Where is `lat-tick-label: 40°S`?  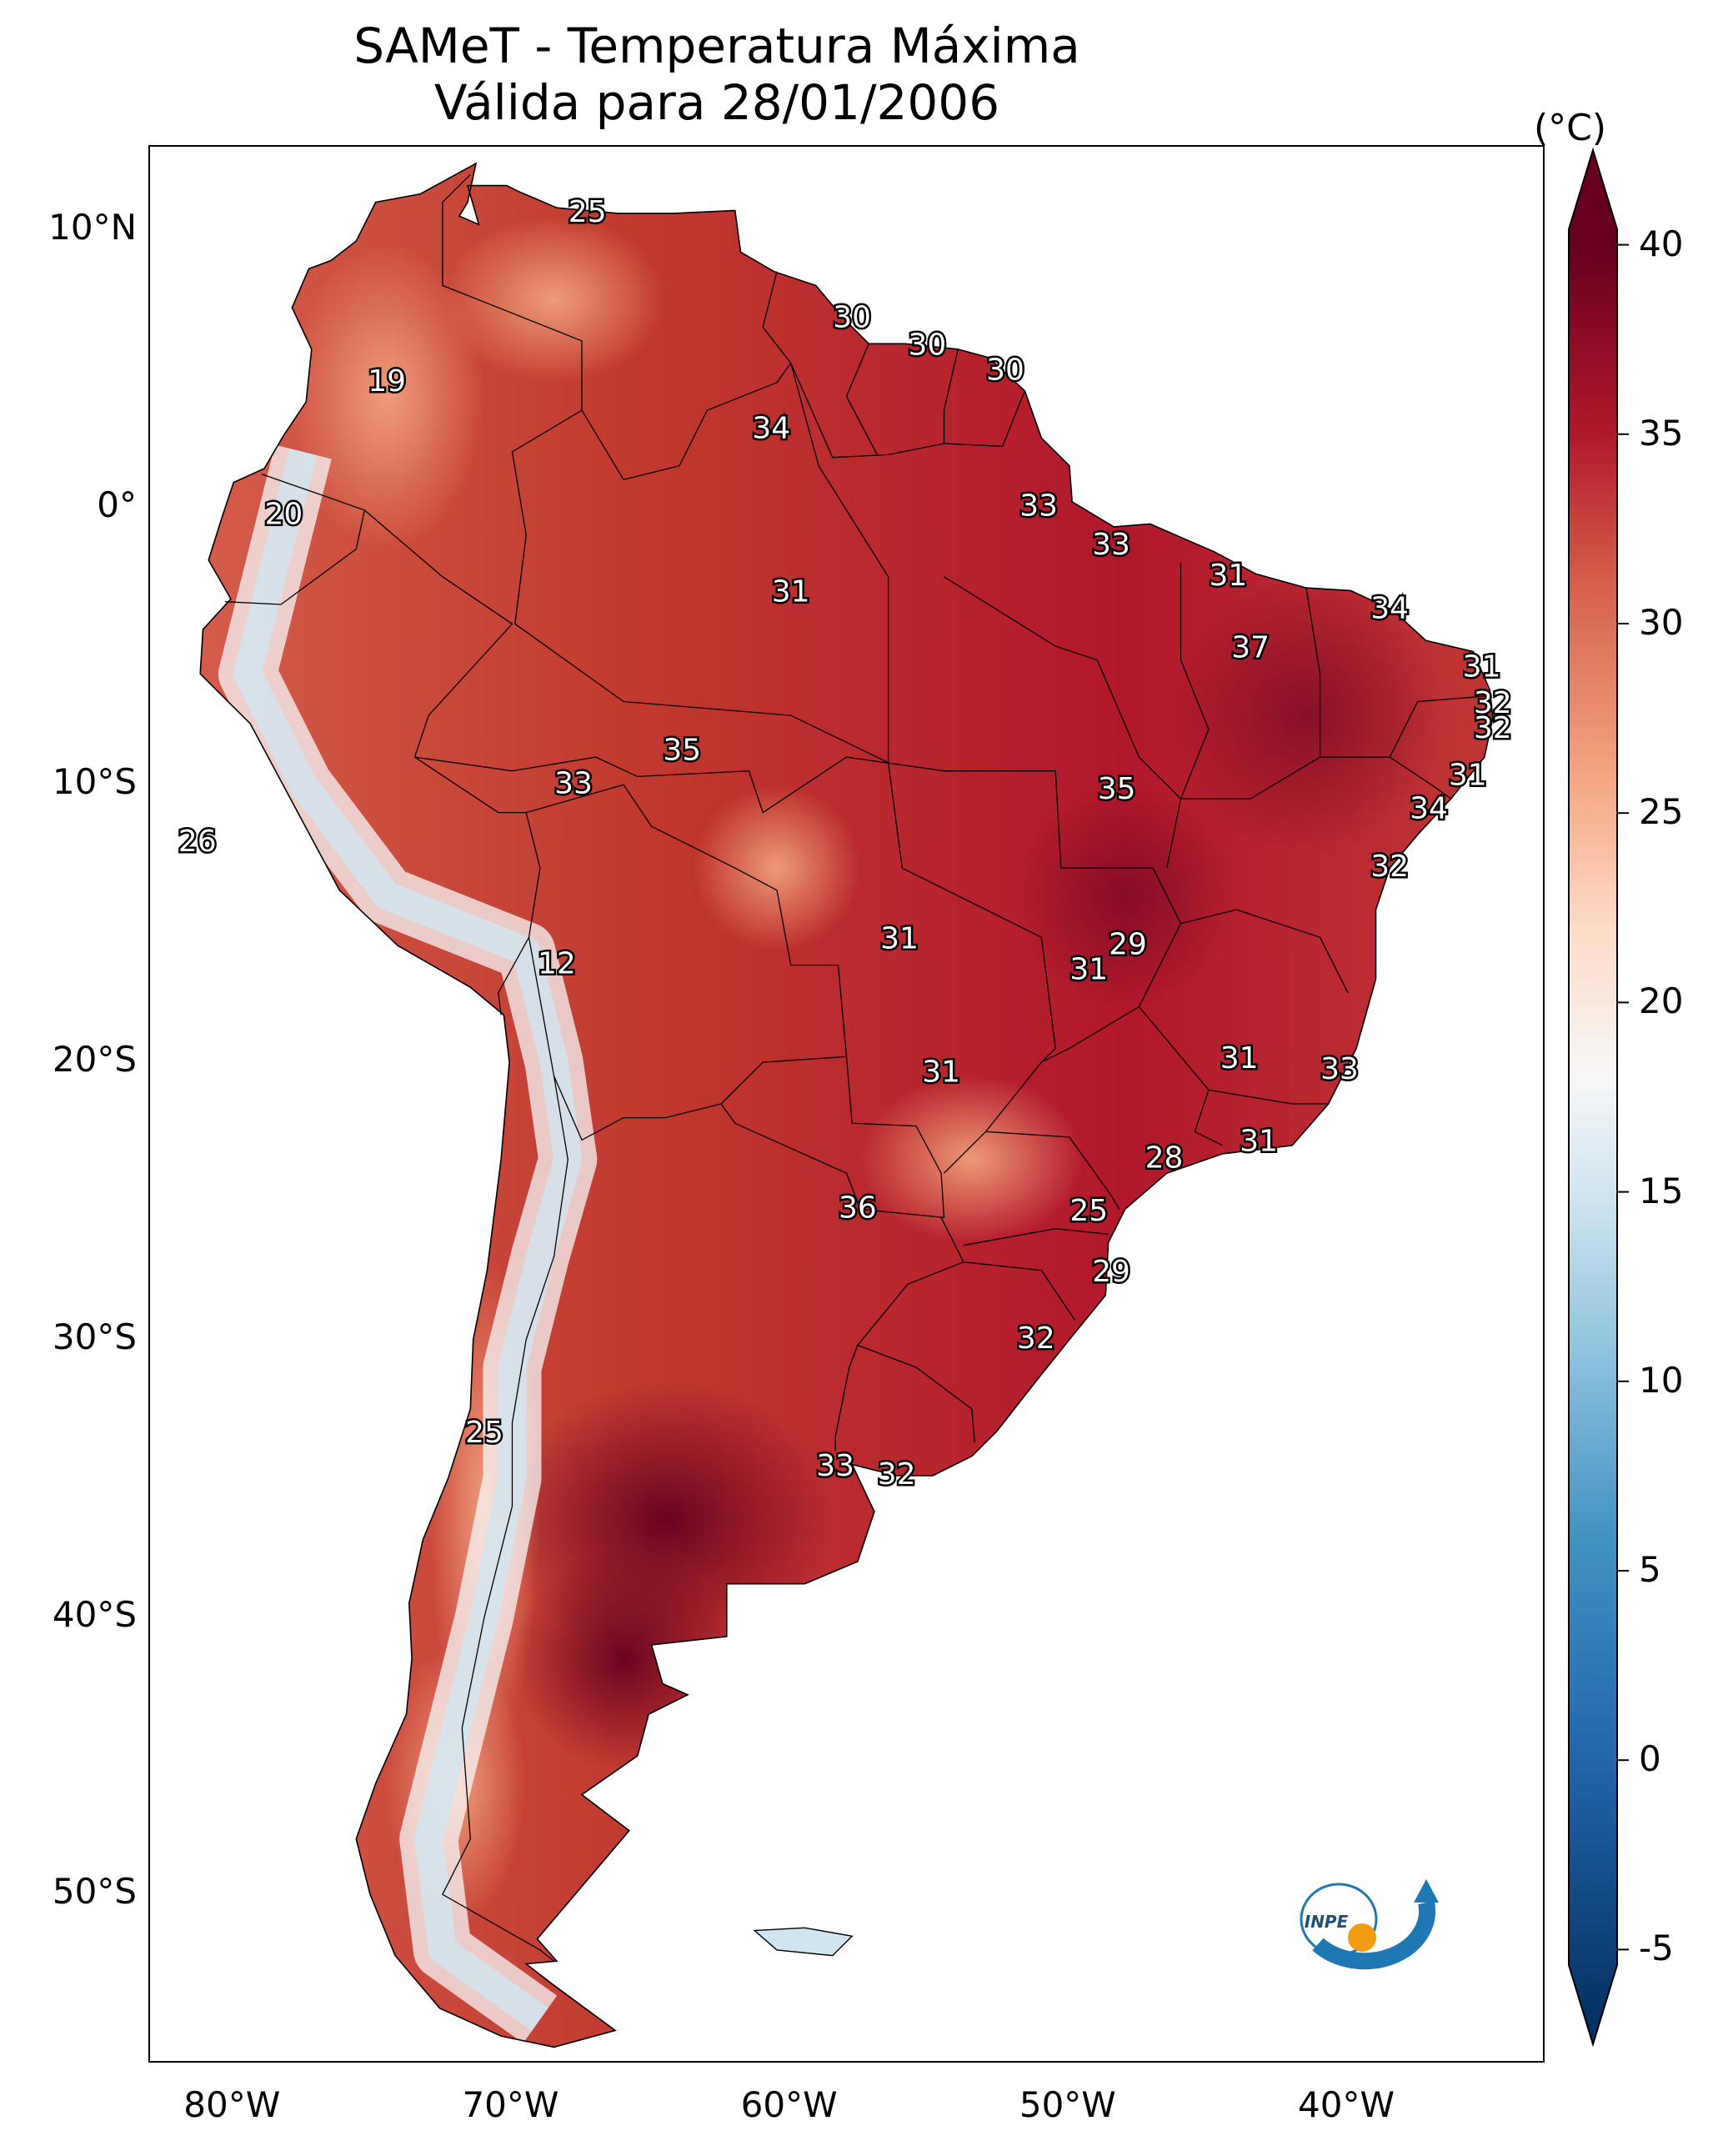 lat-tick-label: 40°S is located at coordinates (95, 1614).